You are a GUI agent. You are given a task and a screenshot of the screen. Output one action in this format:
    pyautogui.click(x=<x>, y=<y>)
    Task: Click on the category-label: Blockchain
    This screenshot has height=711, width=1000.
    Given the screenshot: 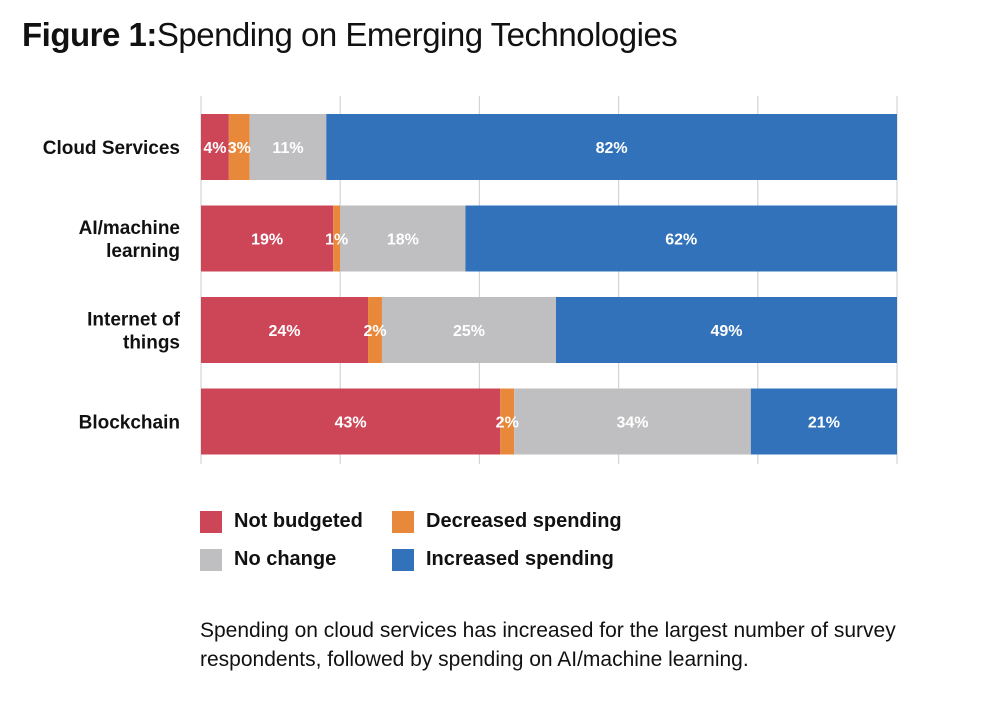 What is the action you would take?
    pyautogui.click(x=129, y=423)
    